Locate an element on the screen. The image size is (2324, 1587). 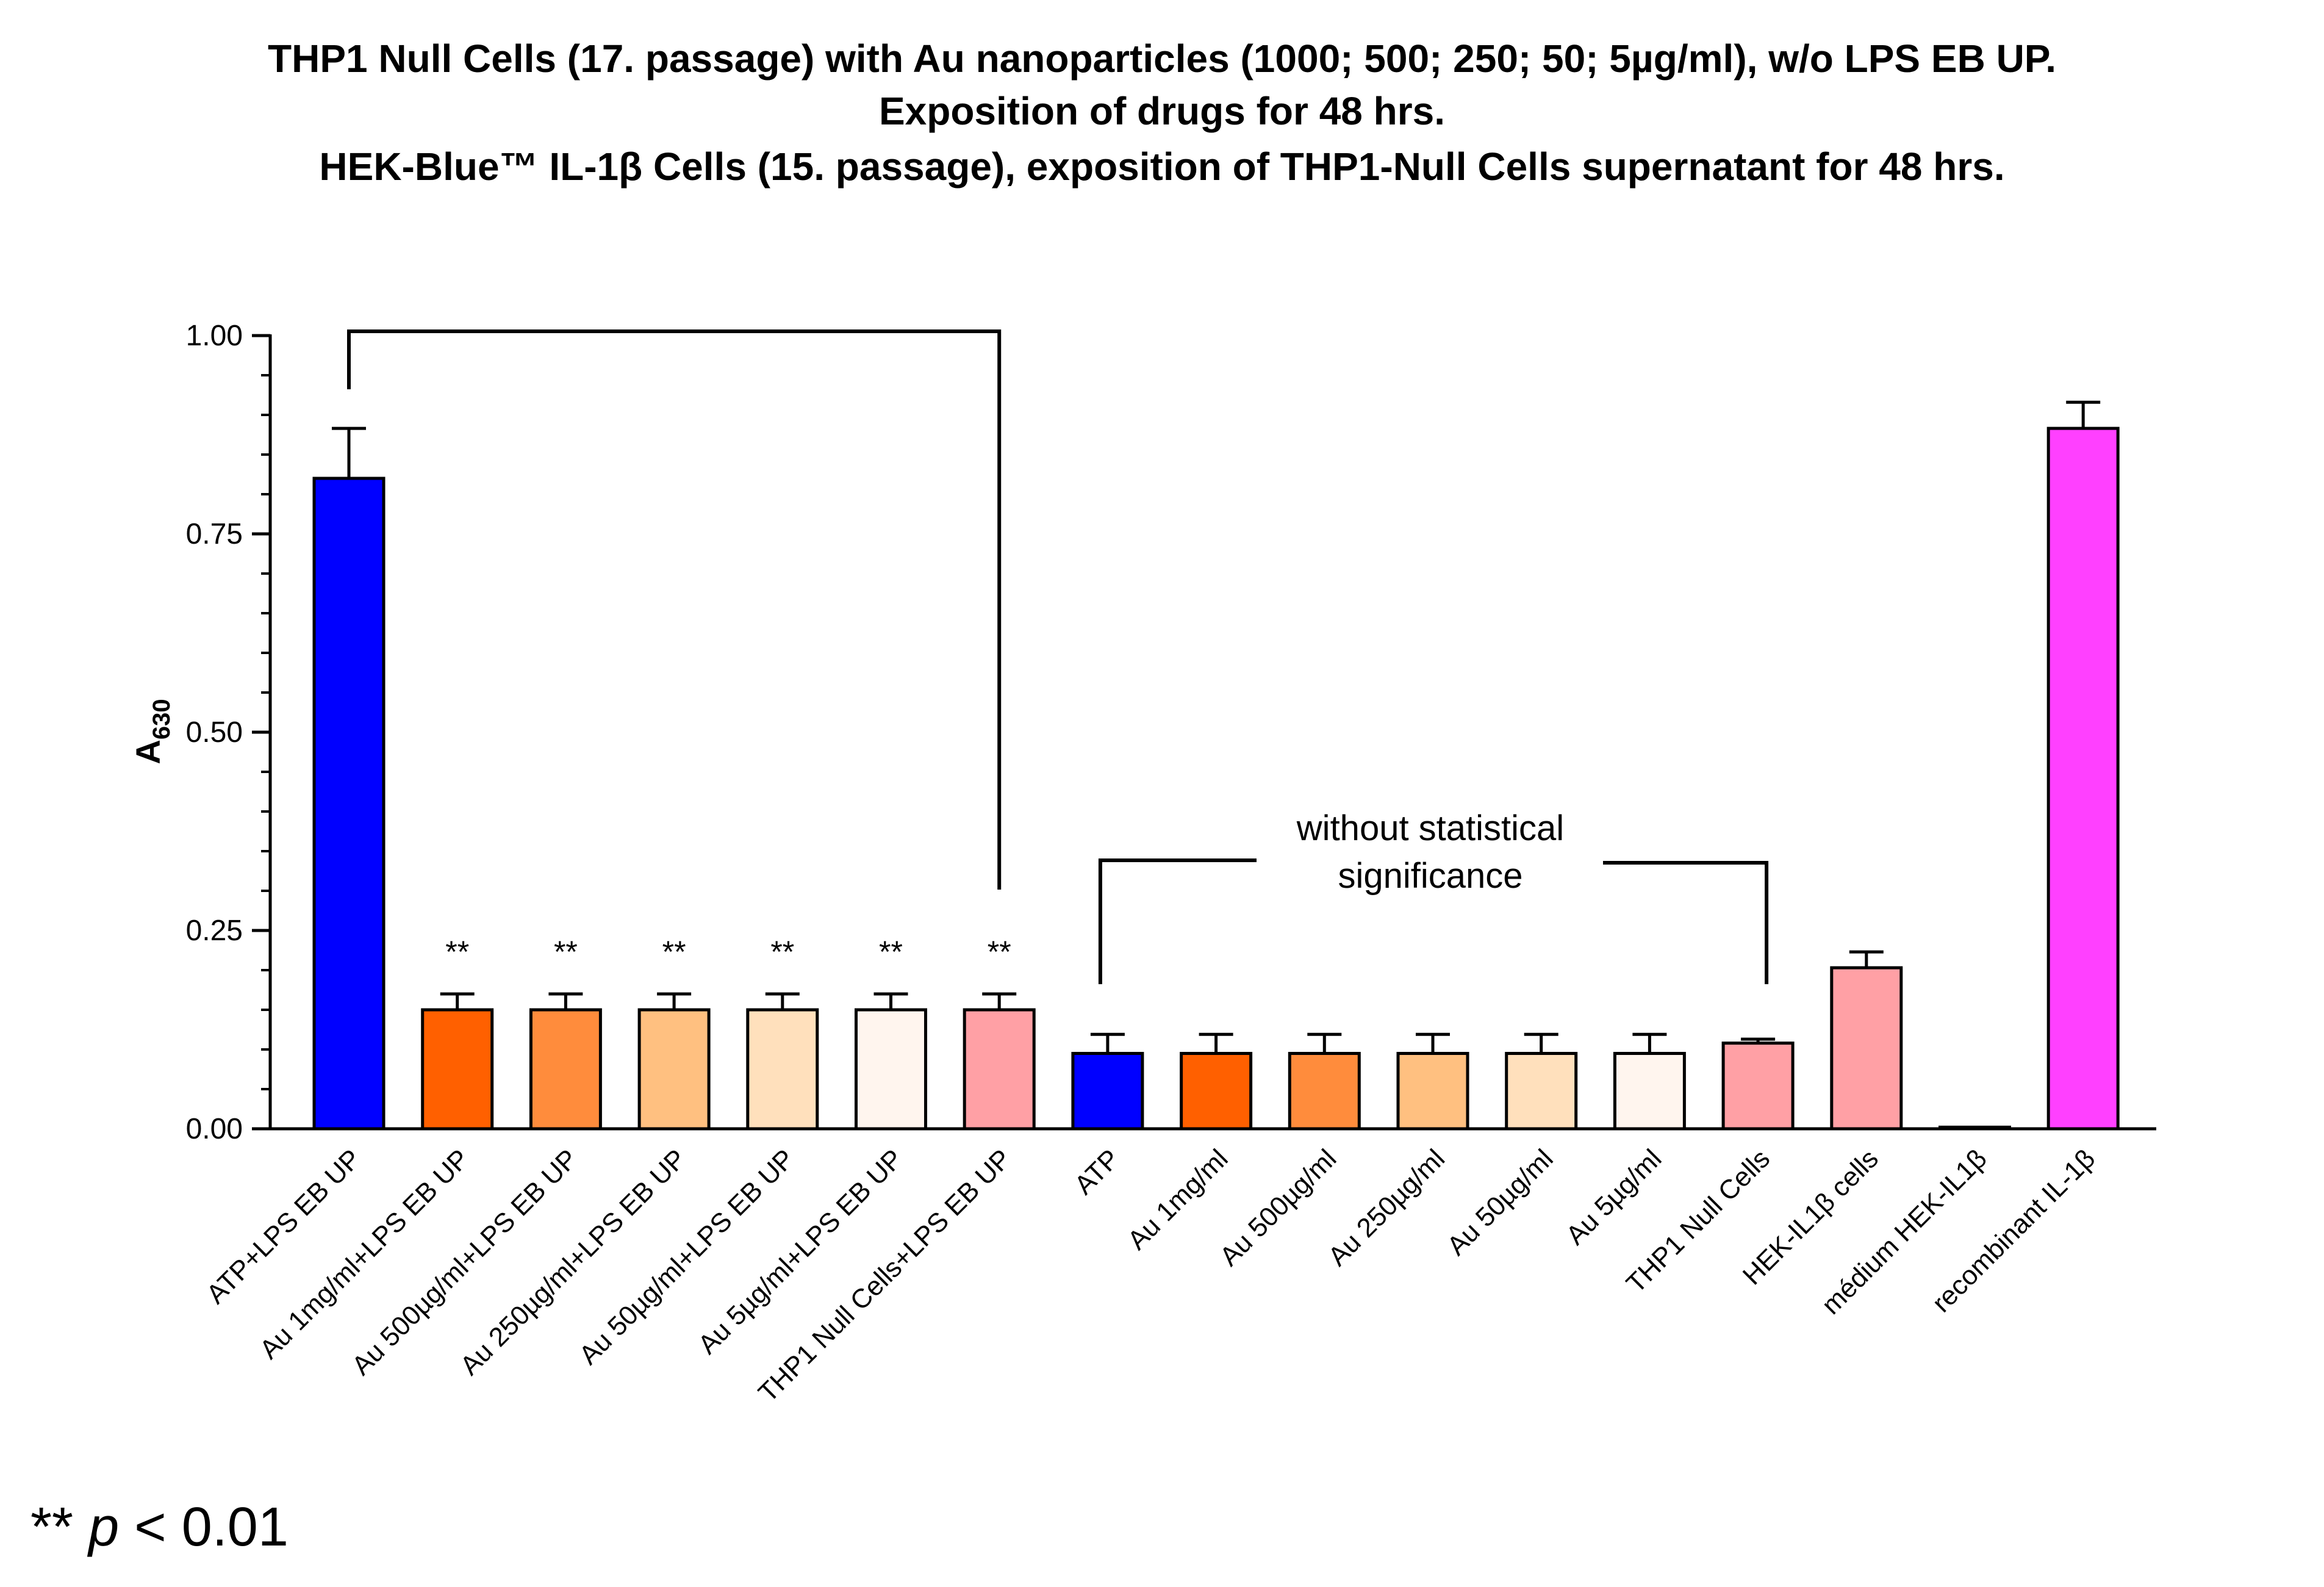
significance-bracket-line is located at coordinates (675, 609).